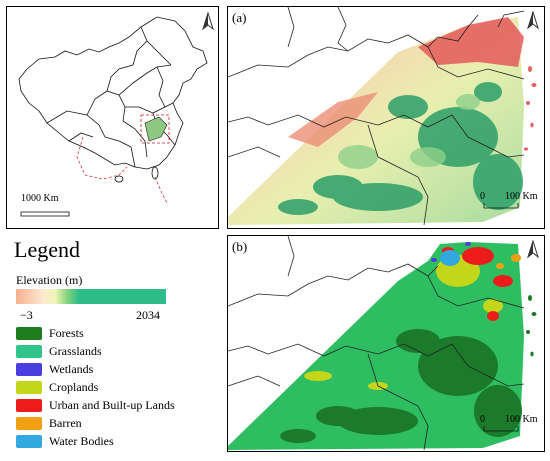  What do you see at coordinates (239, 17) in the screenshot?
I see `panel-a-label: (a)` at bounding box center [239, 17].